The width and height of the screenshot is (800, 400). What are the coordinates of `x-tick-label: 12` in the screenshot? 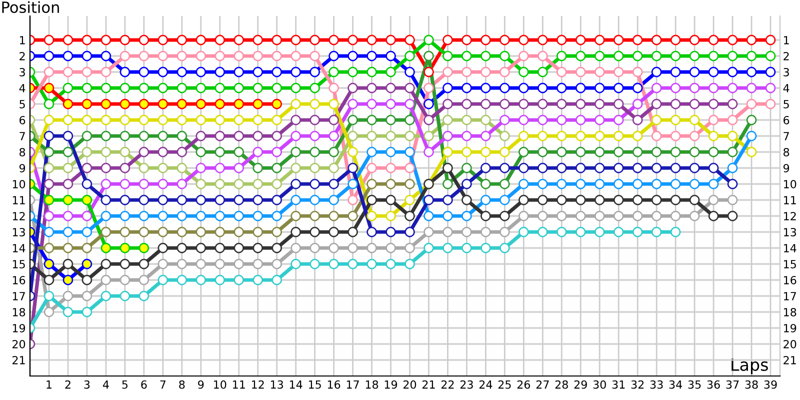 It's located at (258, 384).